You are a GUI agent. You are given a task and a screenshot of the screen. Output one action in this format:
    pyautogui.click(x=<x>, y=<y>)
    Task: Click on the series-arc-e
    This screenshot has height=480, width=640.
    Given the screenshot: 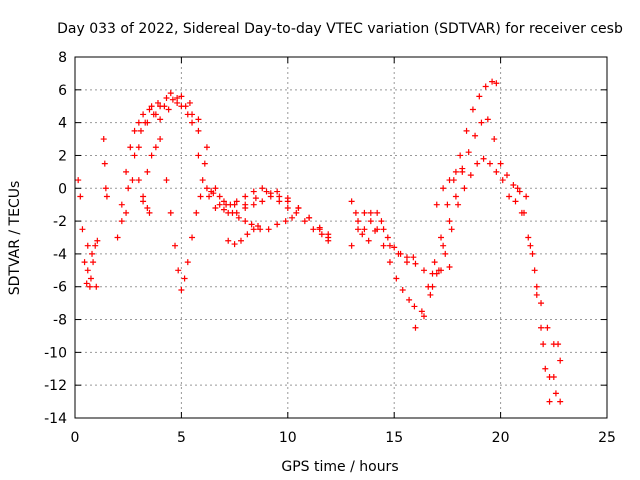 What is the action you would take?
    pyautogui.click(x=225, y=171)
    